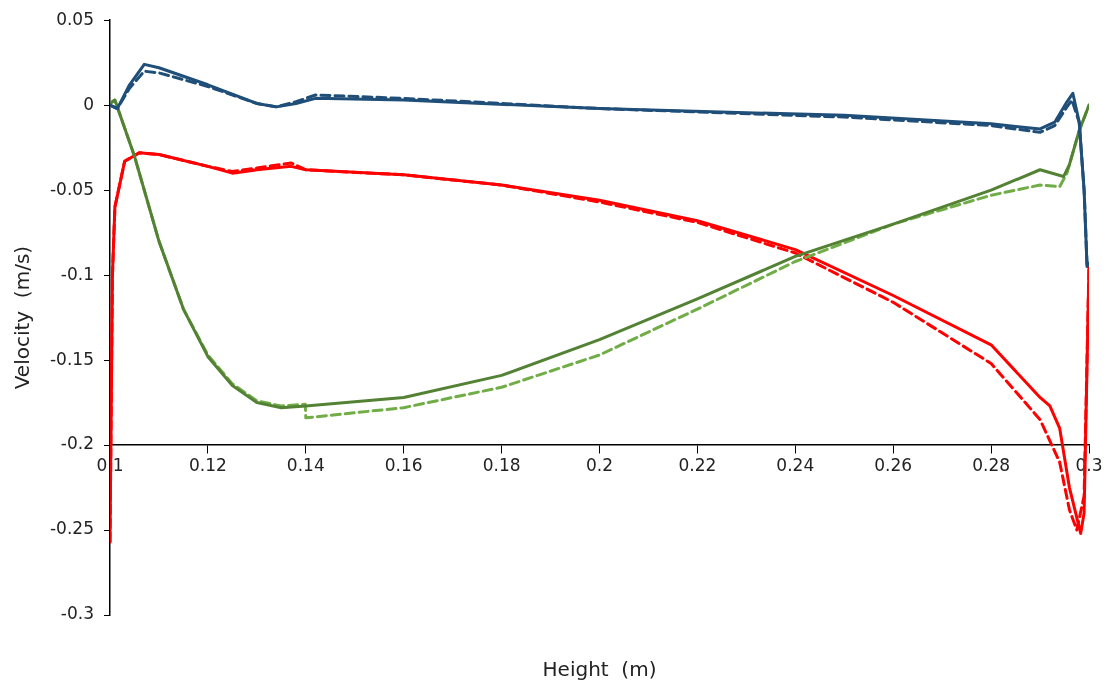 This screenshot has width=1107, height=683. I want to click on y-tick-label: 0.05, so click(75, 18).